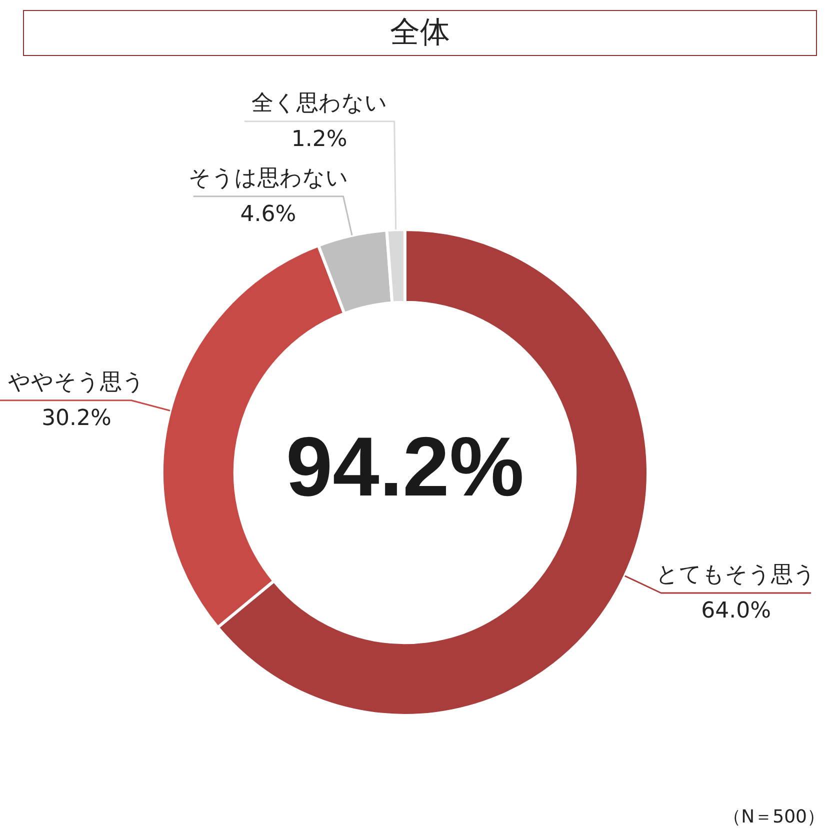 Image resolution: width=840 pixels, height=840 pixels. What do you see at coordinates (76, 383) in the screenshot?
I see `slice-label: ややそう思う` at bounding box center [76, 383].